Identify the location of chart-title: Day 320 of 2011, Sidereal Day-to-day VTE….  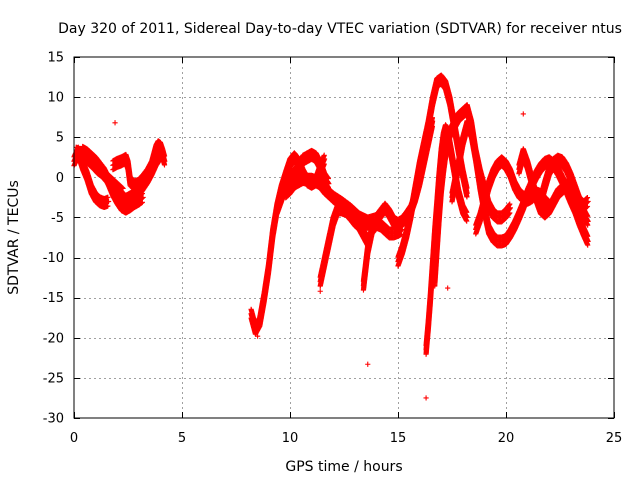
(340, 29).